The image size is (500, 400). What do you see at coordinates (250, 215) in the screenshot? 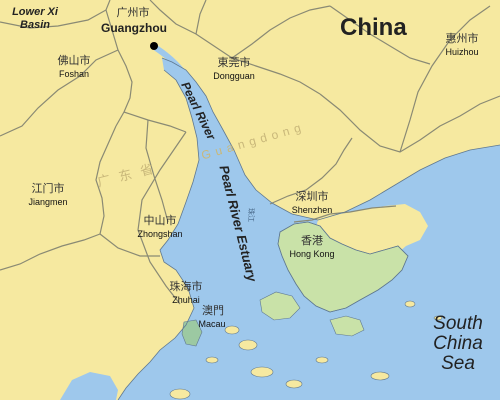
I see `estuary-cn-label: 珠江` at bounding box center [250, 215].